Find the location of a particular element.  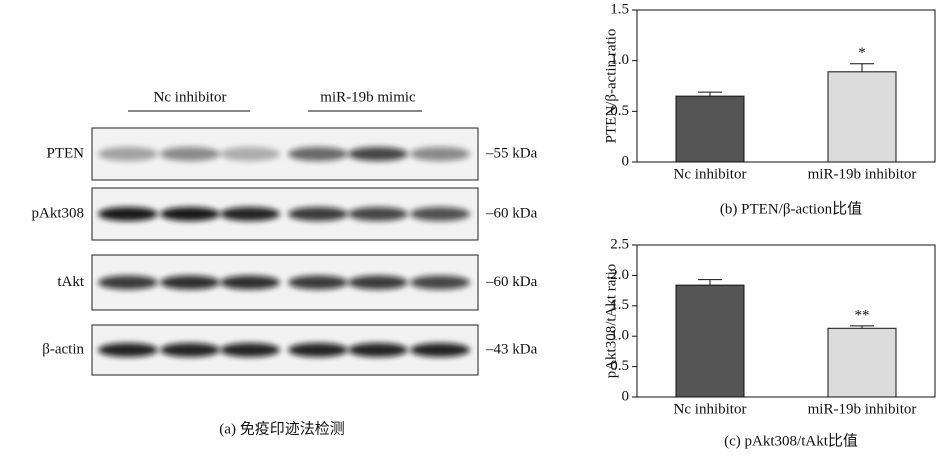

y-tick-label: 2.0 is located at coordinates (619, 275).